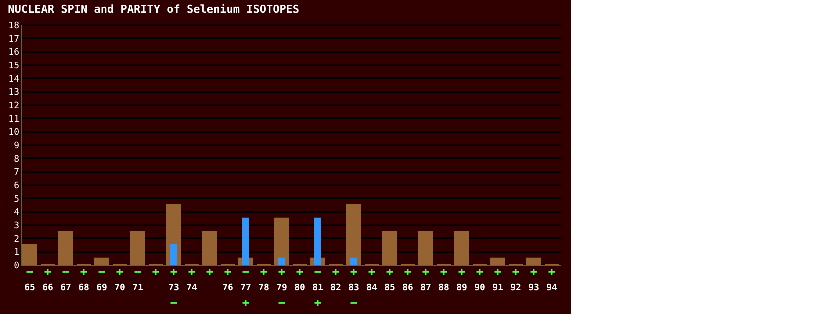 The width and height of the screenshot is (829, 331). Describe the element at coordinates (14, 93) in the screenshot. I see `y-tick-label: 13` at that location.